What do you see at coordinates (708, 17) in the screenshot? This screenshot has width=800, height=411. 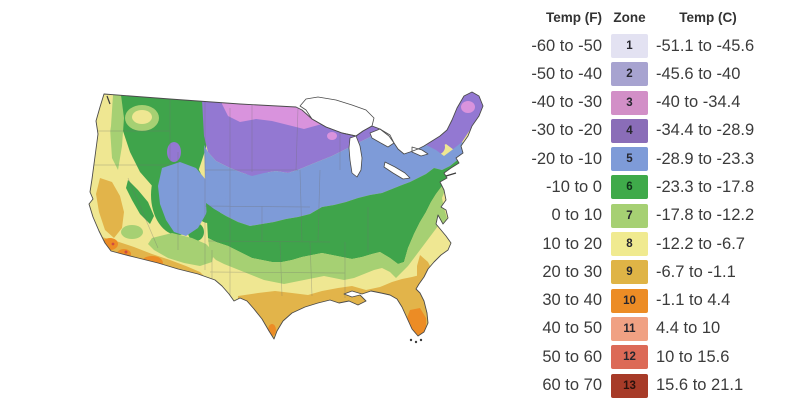 I see `legend-header-temp-c: Temp (C)` at bounding box center [708, 17].